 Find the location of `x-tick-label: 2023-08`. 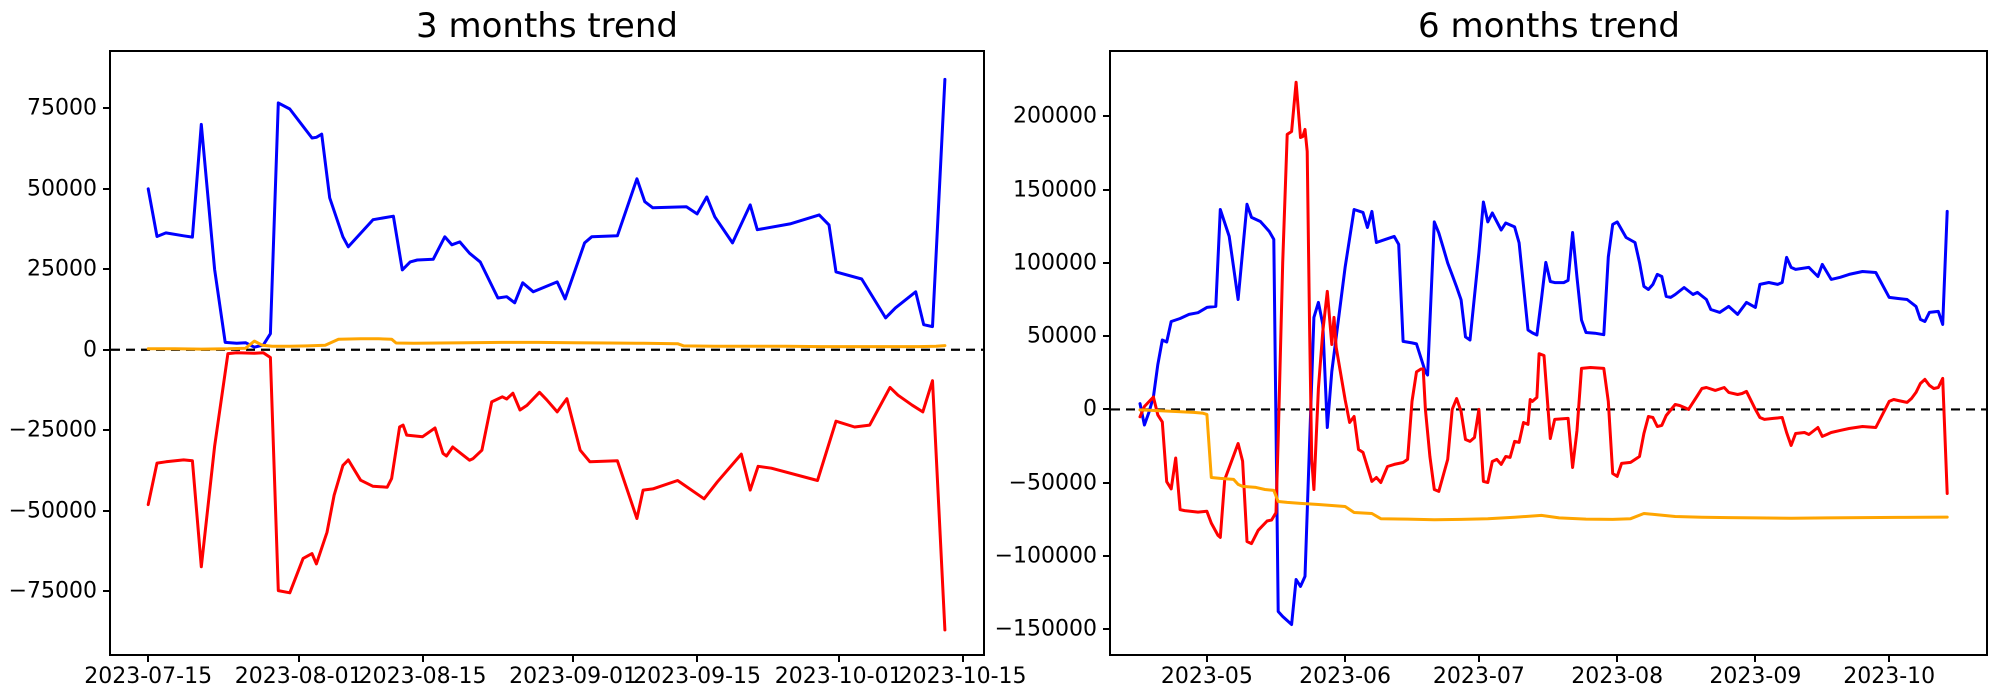

x-tick-label: 2023-08 is located at coordinates (1617, 676).